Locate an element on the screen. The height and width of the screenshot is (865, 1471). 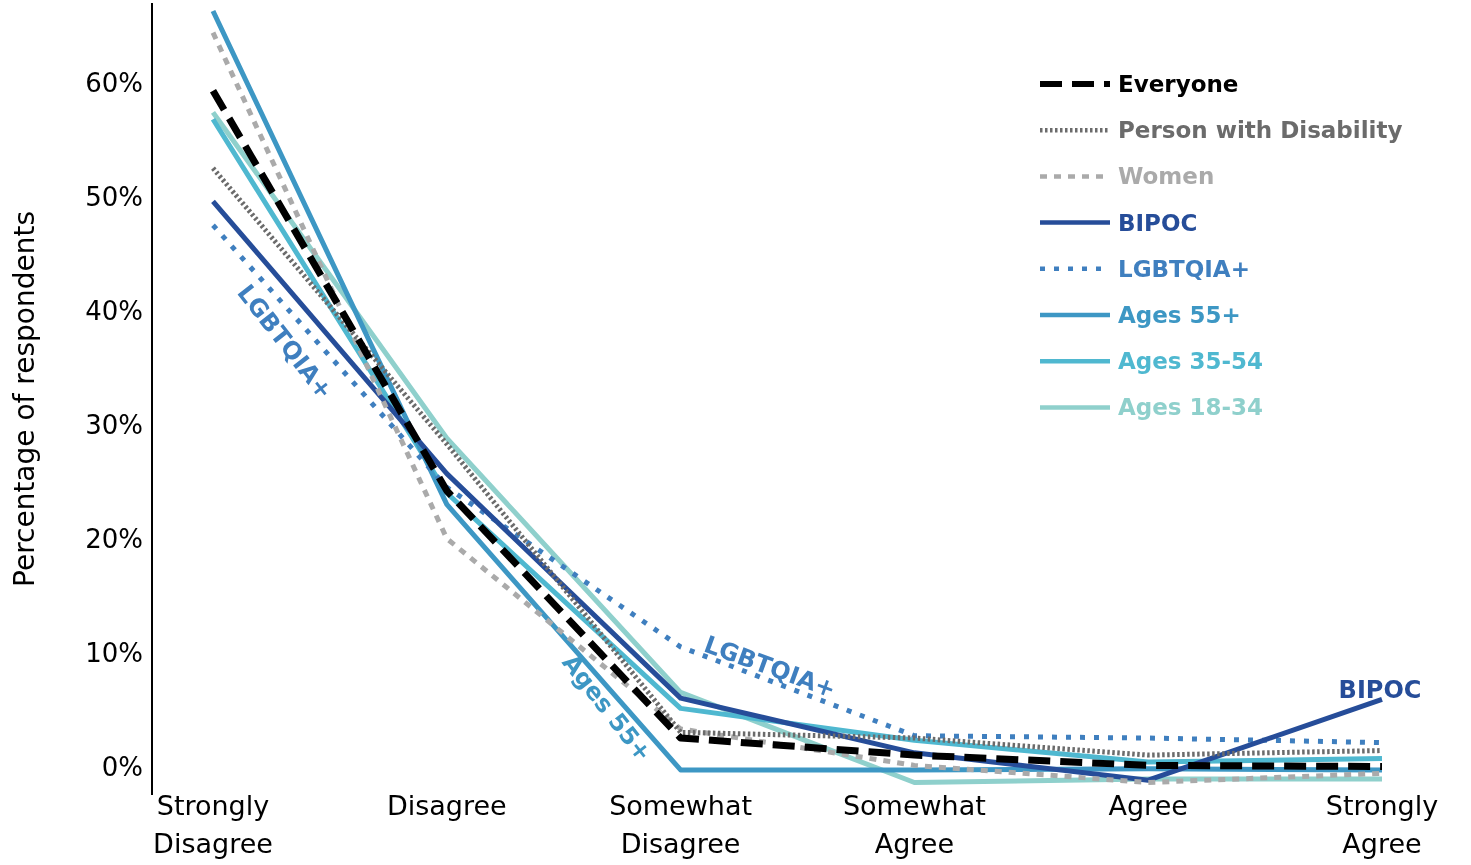
x-tick-label: Disagree is located at coordinates (446, 805).